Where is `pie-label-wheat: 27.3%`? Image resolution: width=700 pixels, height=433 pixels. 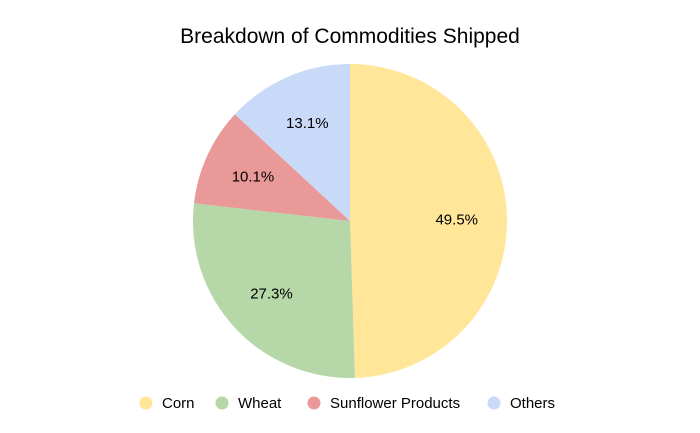
pie-label-wheat: 27.3% is located at coordinates (271, 293).